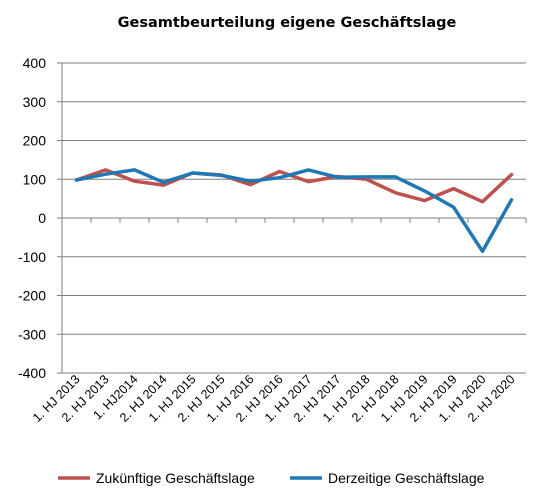  Describe the element at coordinates (35, 102) in the screenshot. I see `y-tick-label: 300` at that location.